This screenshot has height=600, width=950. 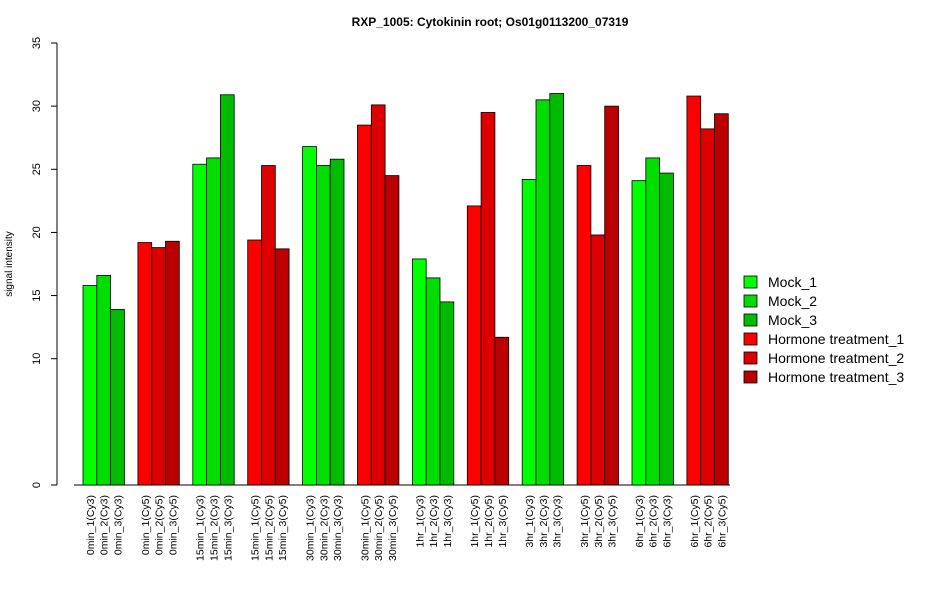 I want to click on x-tick-label: 6hr_1(Cy3), so click(x=640, y=521).